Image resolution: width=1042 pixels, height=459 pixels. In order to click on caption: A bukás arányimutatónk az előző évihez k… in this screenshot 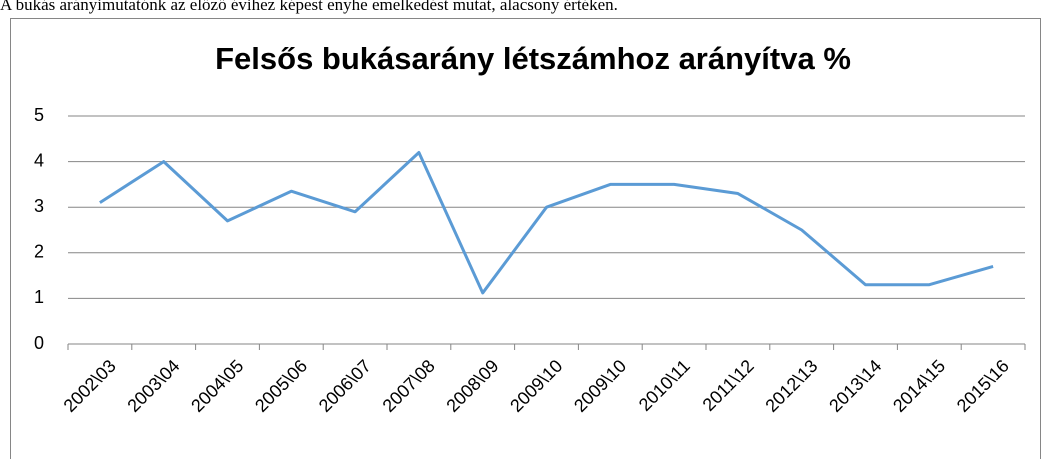, I will do `click(309, 7)`.